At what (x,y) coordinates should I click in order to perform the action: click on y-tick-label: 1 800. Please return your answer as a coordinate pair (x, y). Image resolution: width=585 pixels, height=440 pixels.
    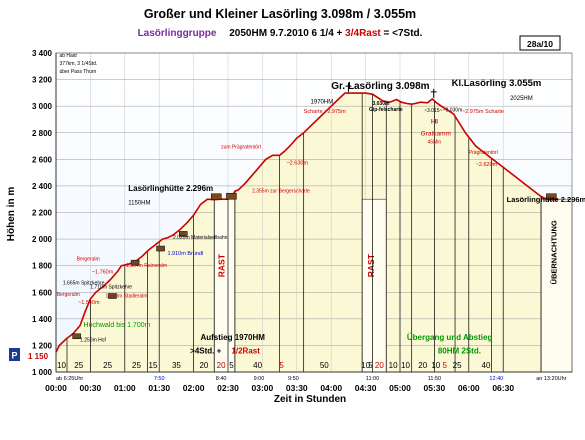
    Looking at the image, I should click on (42, 266).